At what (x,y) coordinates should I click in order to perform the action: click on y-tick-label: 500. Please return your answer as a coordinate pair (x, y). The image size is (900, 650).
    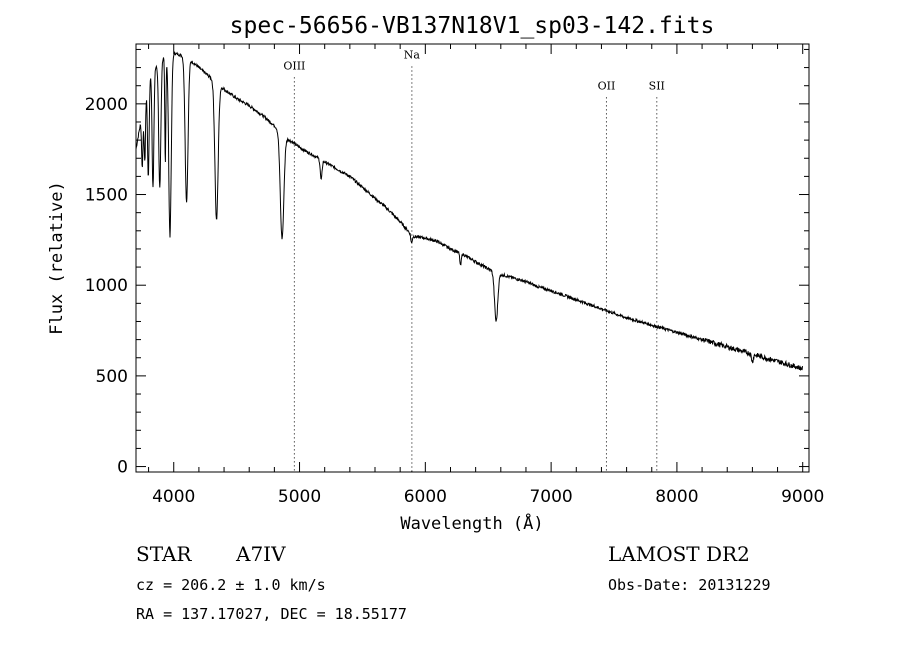
    Looking at the image, I should click on (112, 377).